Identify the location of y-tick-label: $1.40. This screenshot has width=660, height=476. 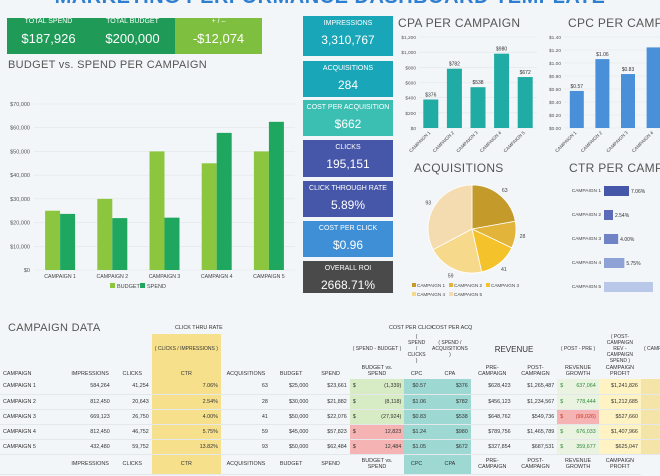
(555, 38).